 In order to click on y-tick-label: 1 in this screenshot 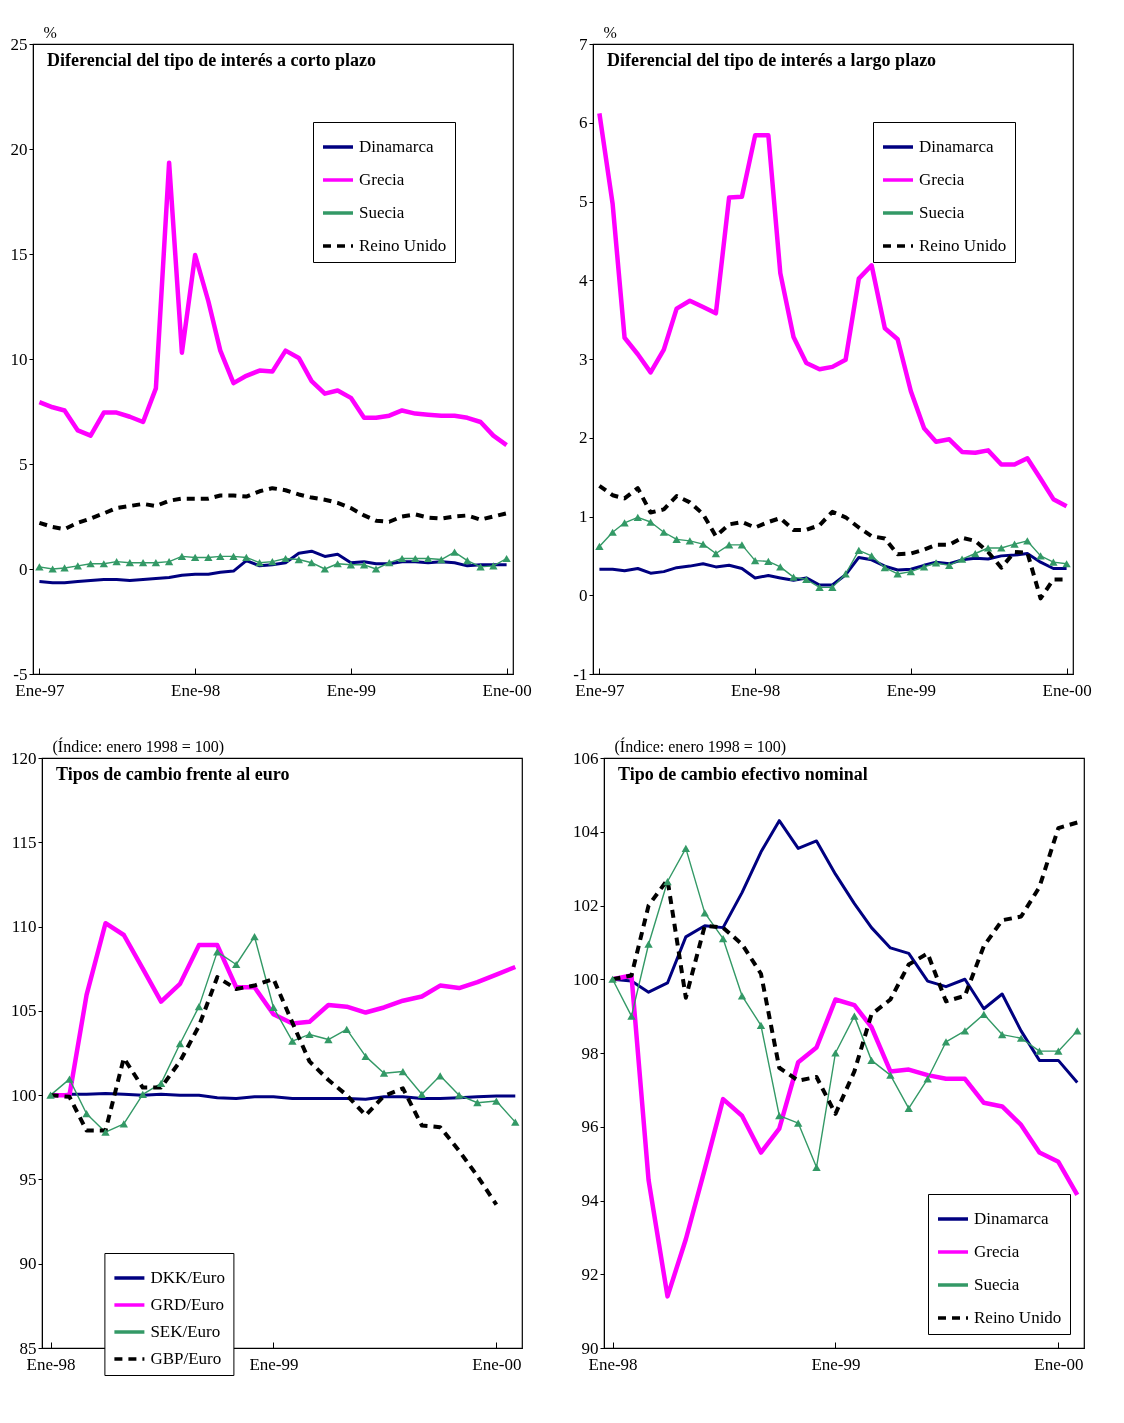, I will do `click(583, 516)`.